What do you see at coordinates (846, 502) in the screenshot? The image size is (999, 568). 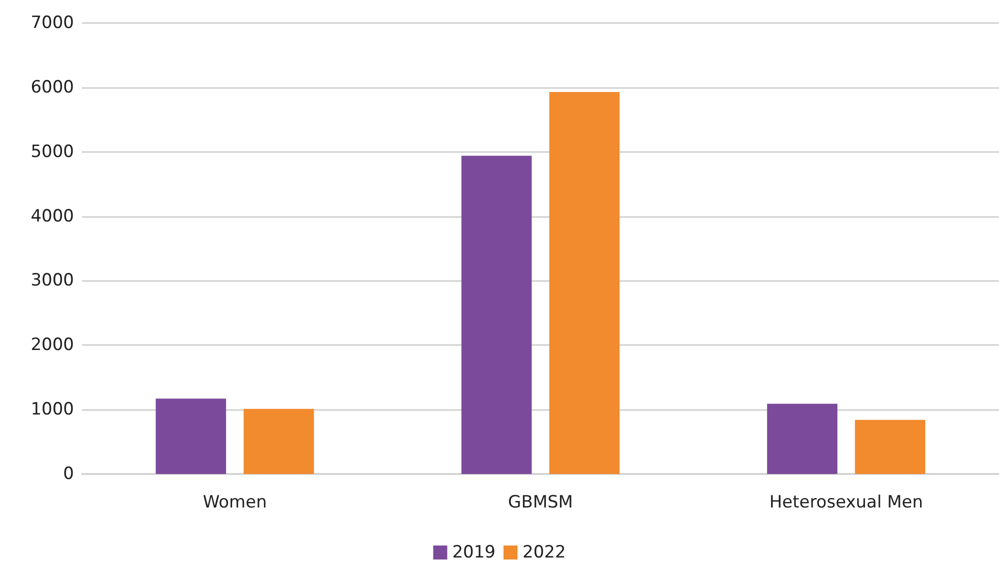 I see `x-tick-label: Heterosexual Men` at bounding box center [846, 502].